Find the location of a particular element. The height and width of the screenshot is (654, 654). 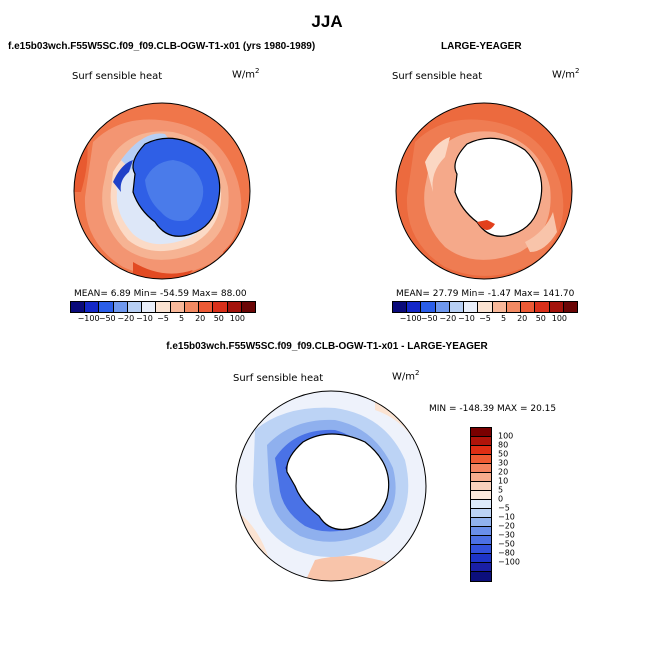

left-stats: MEAN= 6.89 Min= -54.59 Max= 88.00 is located at coordinates (160, 294).